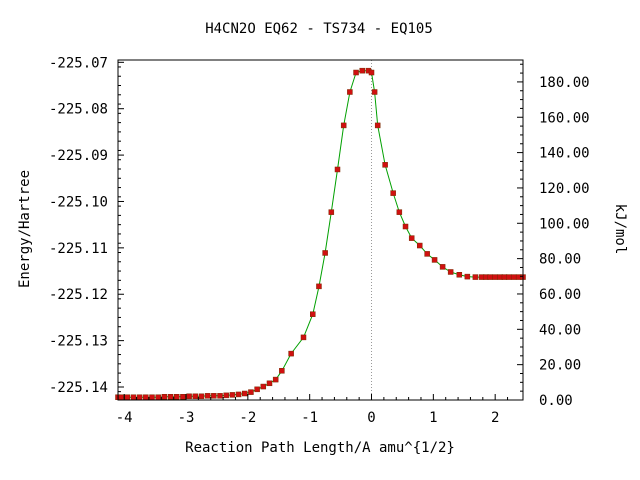 The height and width of the screenshot is (480, 640). What do you see at coordinates (371, 418) in the screenshot?
I see `x-tick-label: 0` at bounding box center [371, 418].